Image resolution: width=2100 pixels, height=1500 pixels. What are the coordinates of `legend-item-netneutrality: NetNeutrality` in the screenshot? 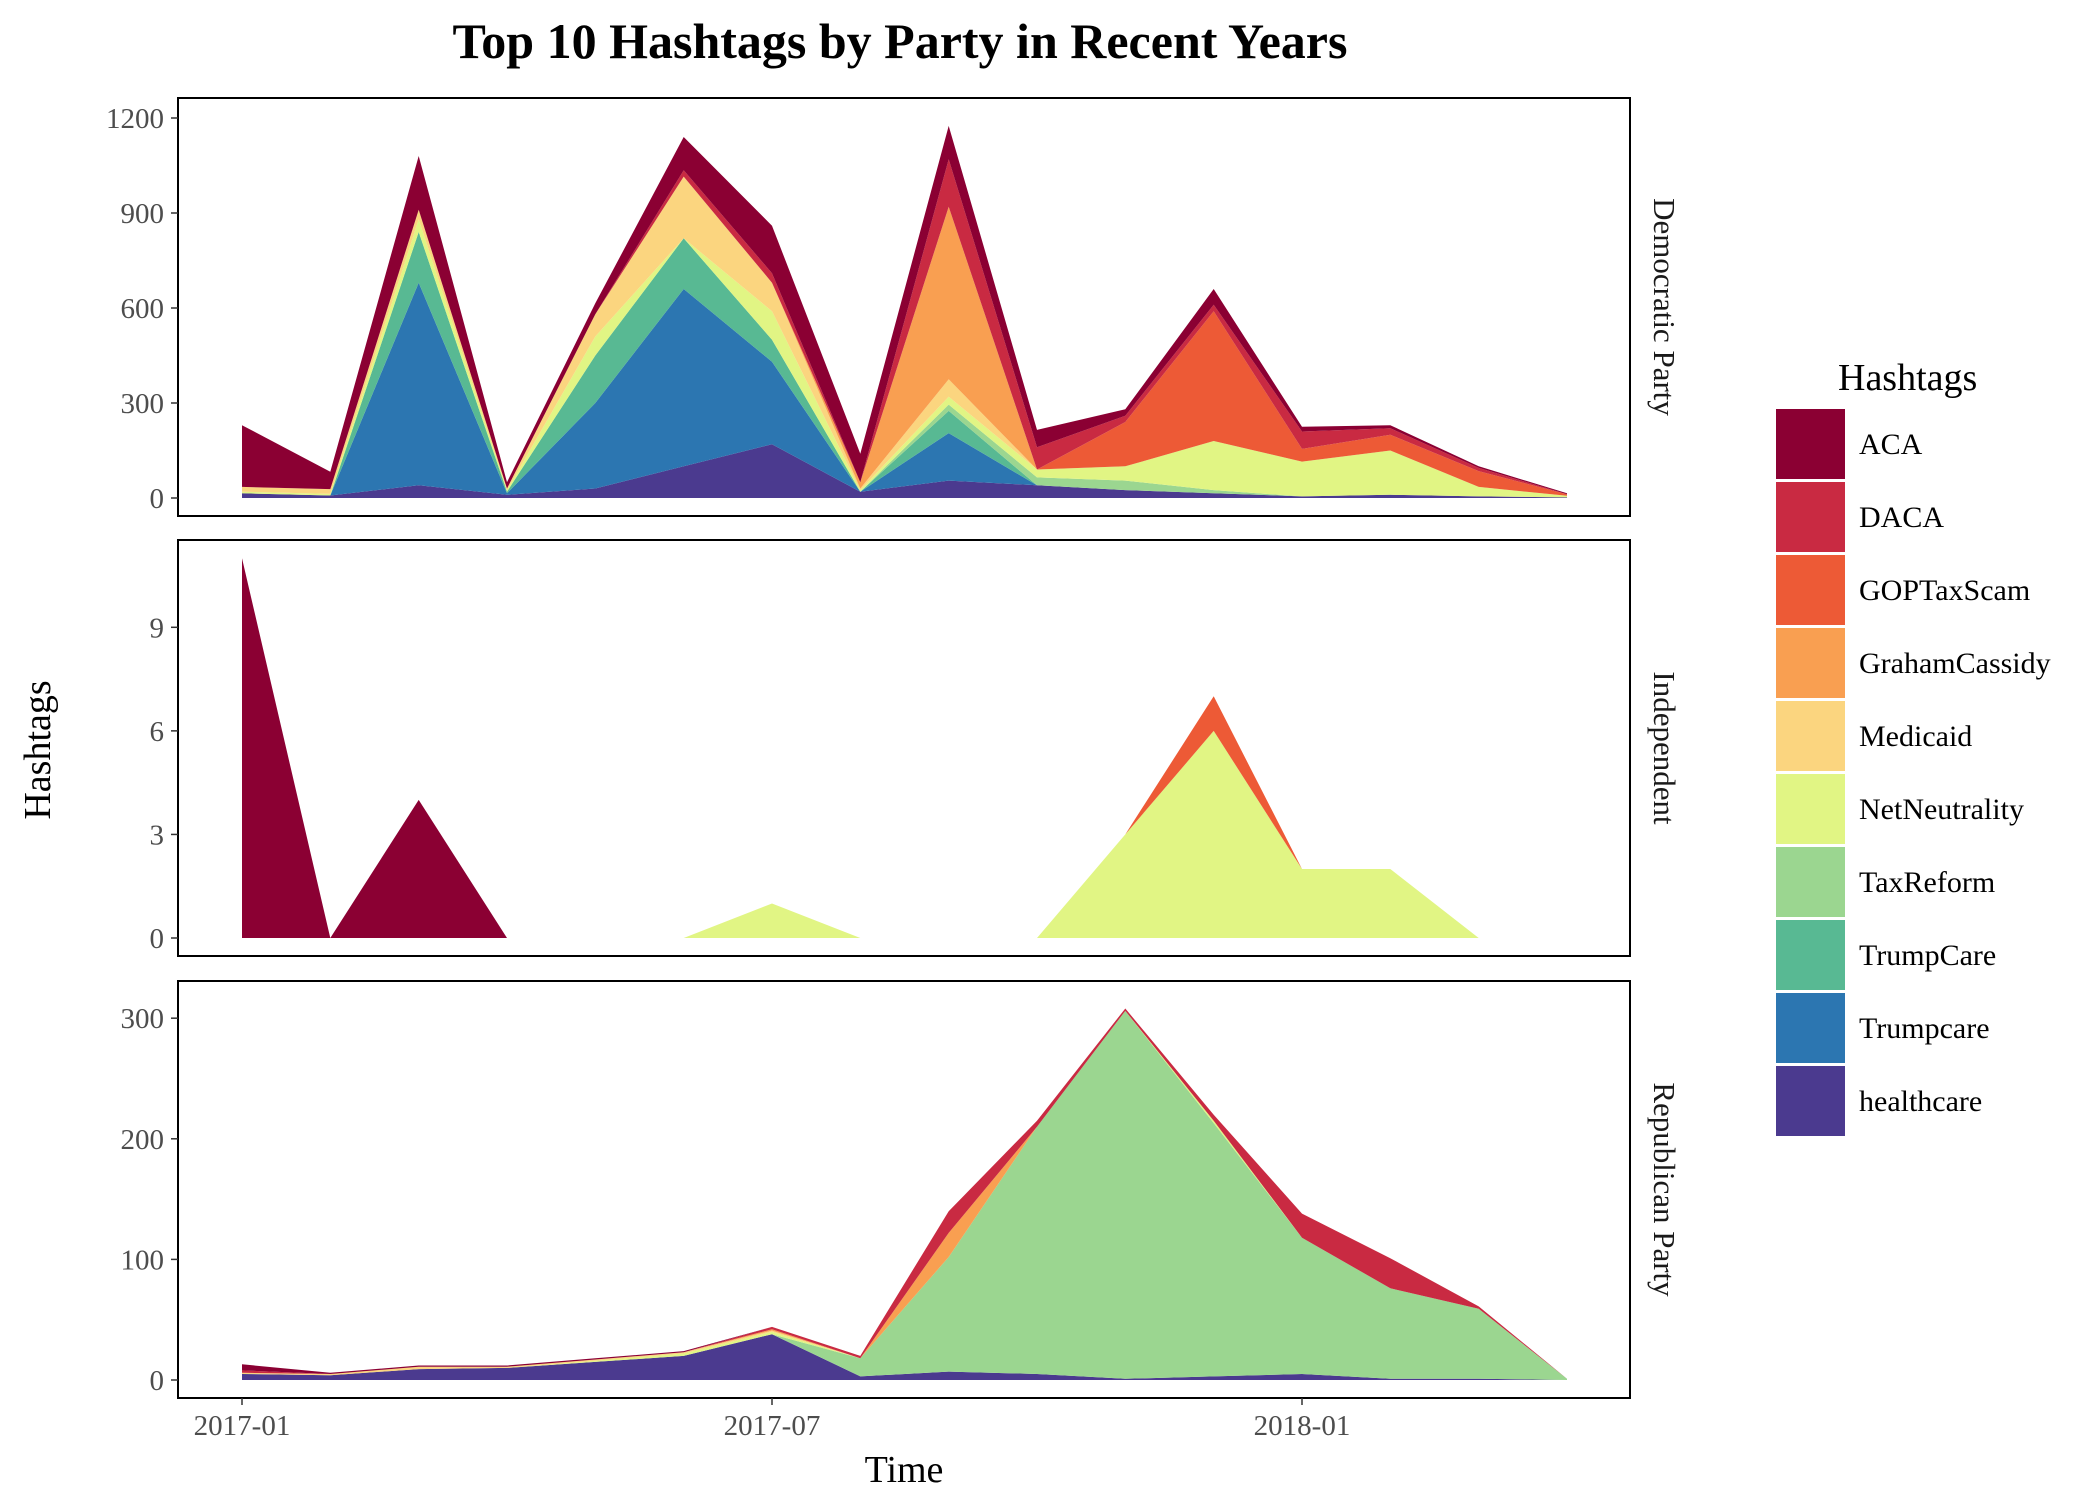 It's located at (1900, 809).